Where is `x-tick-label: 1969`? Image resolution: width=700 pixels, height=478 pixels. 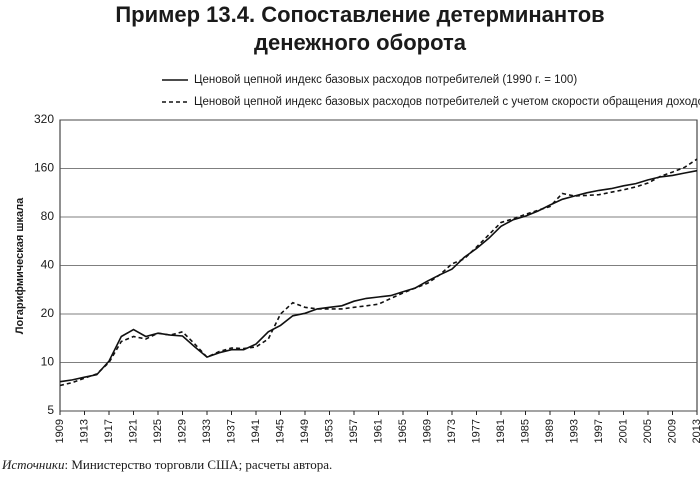 x-tick-label: 1969 is located at coordinates (427, 431).